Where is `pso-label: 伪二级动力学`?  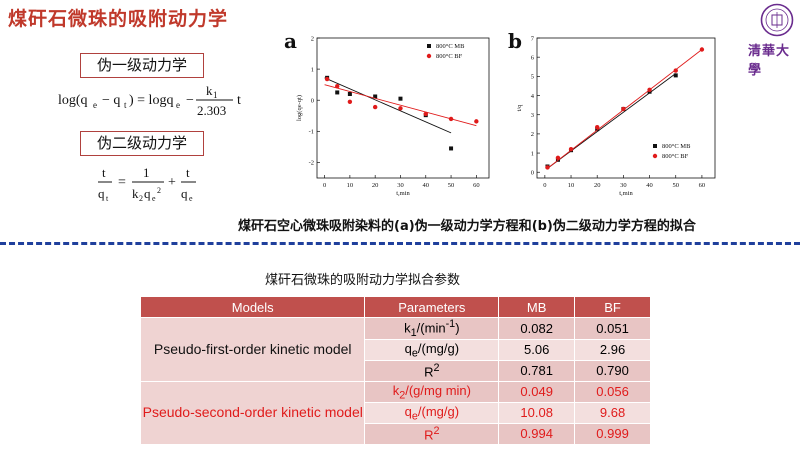 pso-label: 伪二级动力学 is located at coordinates (142, 143).